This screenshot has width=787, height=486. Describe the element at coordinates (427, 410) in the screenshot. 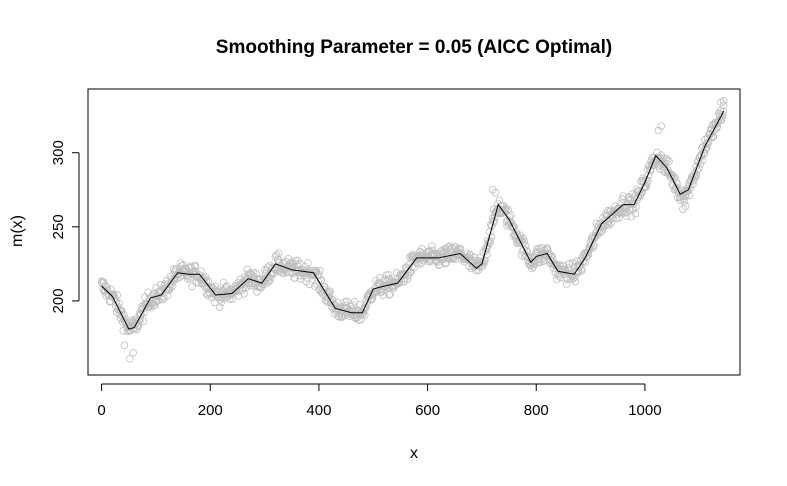

I see `x-tick-label: 600` at that location.